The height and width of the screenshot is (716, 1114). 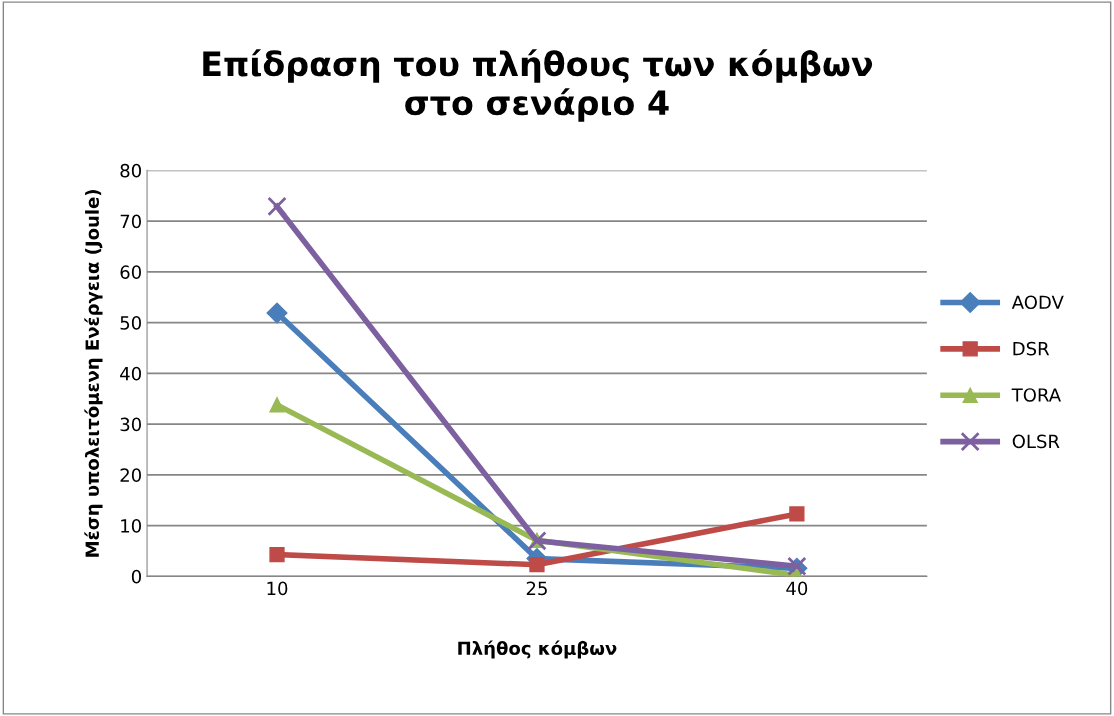 What do you see at coordinates (130, 170) in the screenshot?
I see `y-tick-label: 80` at bounding box center [130, 170].